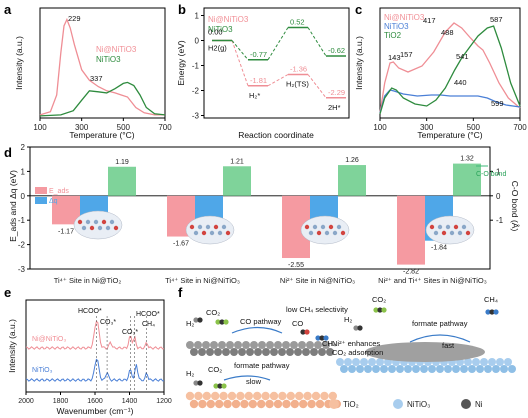  Describe the element at coordinates (95, 398) in the screenshot. I see `plot-e-xticks: 2000 1800 1600 1400 1200` at that location.